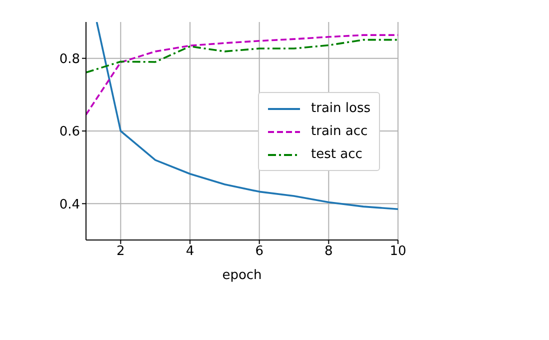 This screenshot has width=549, height=340. Describe the element at coordinates (398, 252) in the screenshot. I see `x-tick-label: 10` at that location.